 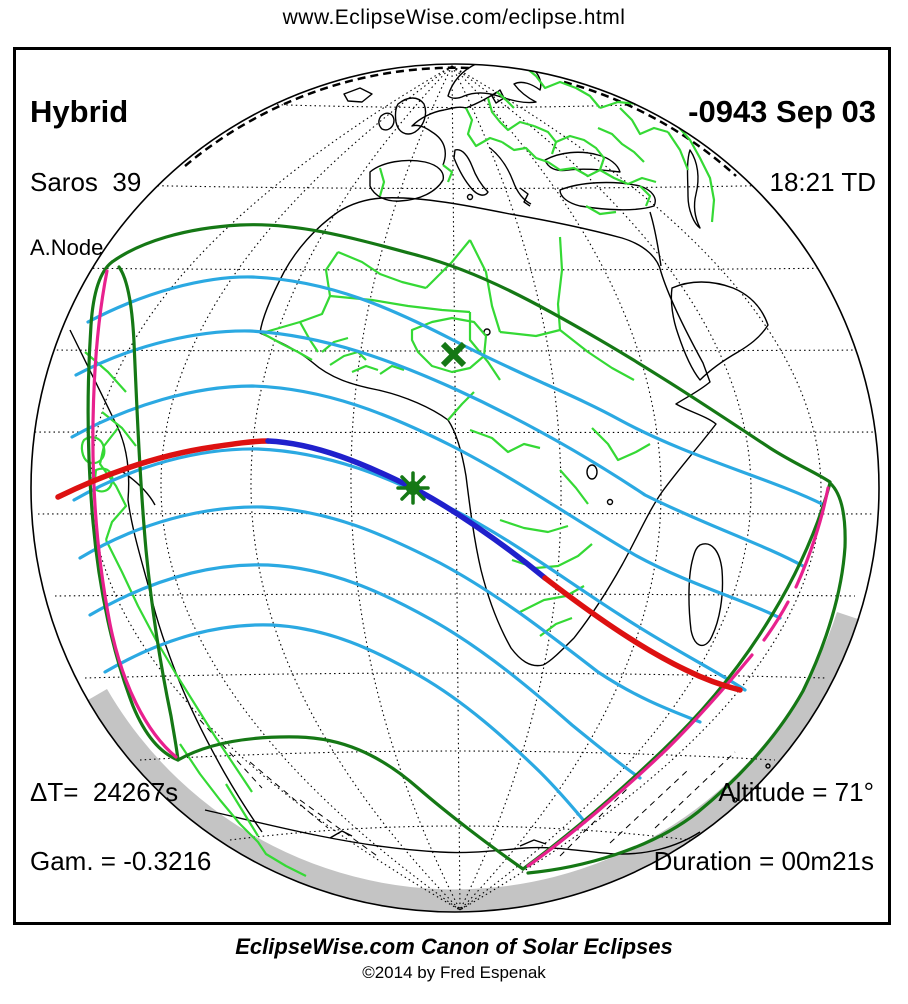 What do you see at coordinates (79, 111) in the screenshot?
I see `eclipse-type-label: Hybrid` at bounding box center [79, 111].